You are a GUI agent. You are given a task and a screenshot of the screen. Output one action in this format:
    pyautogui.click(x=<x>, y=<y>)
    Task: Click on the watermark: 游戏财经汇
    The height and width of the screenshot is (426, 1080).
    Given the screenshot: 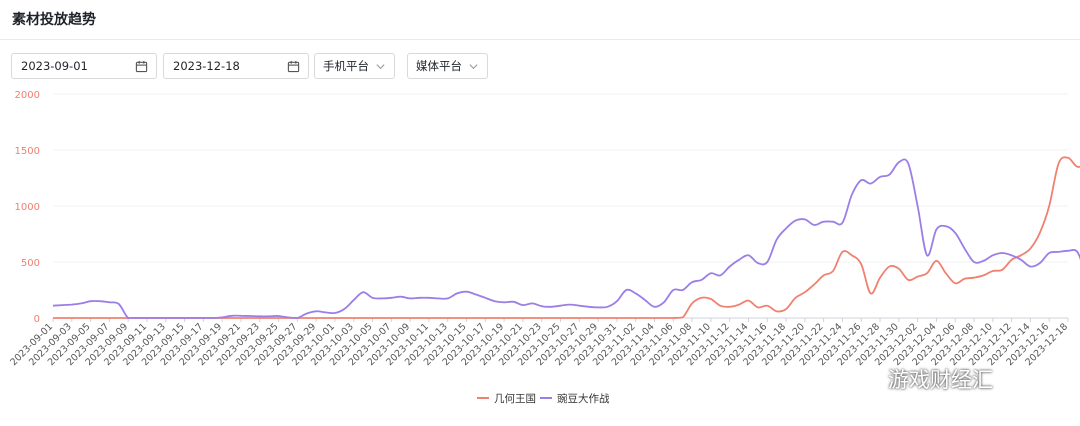 What is the action you would take?
    pyautogui.click(x=924, y=379)
    